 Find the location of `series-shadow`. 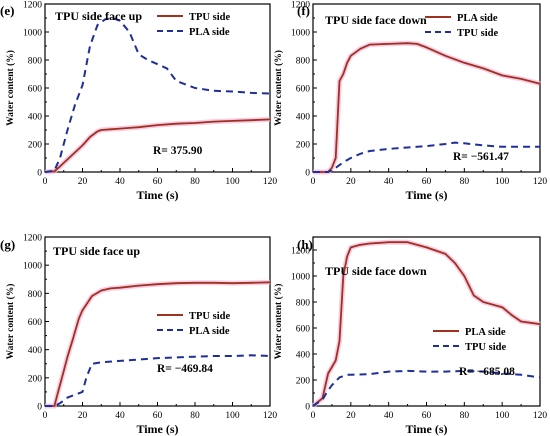

series-shadow is located at coordinates (158, 344).